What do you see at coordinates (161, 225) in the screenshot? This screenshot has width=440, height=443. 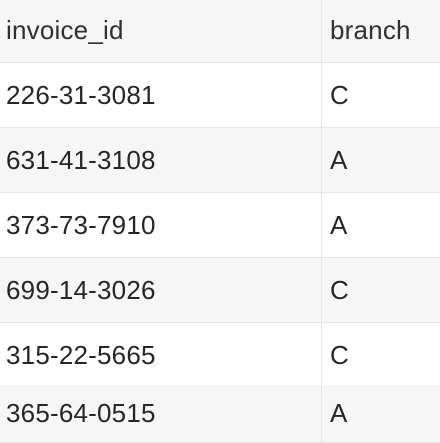 I see `cell-invoice-id: 373-73-7910` at bounding box center [161, 225].